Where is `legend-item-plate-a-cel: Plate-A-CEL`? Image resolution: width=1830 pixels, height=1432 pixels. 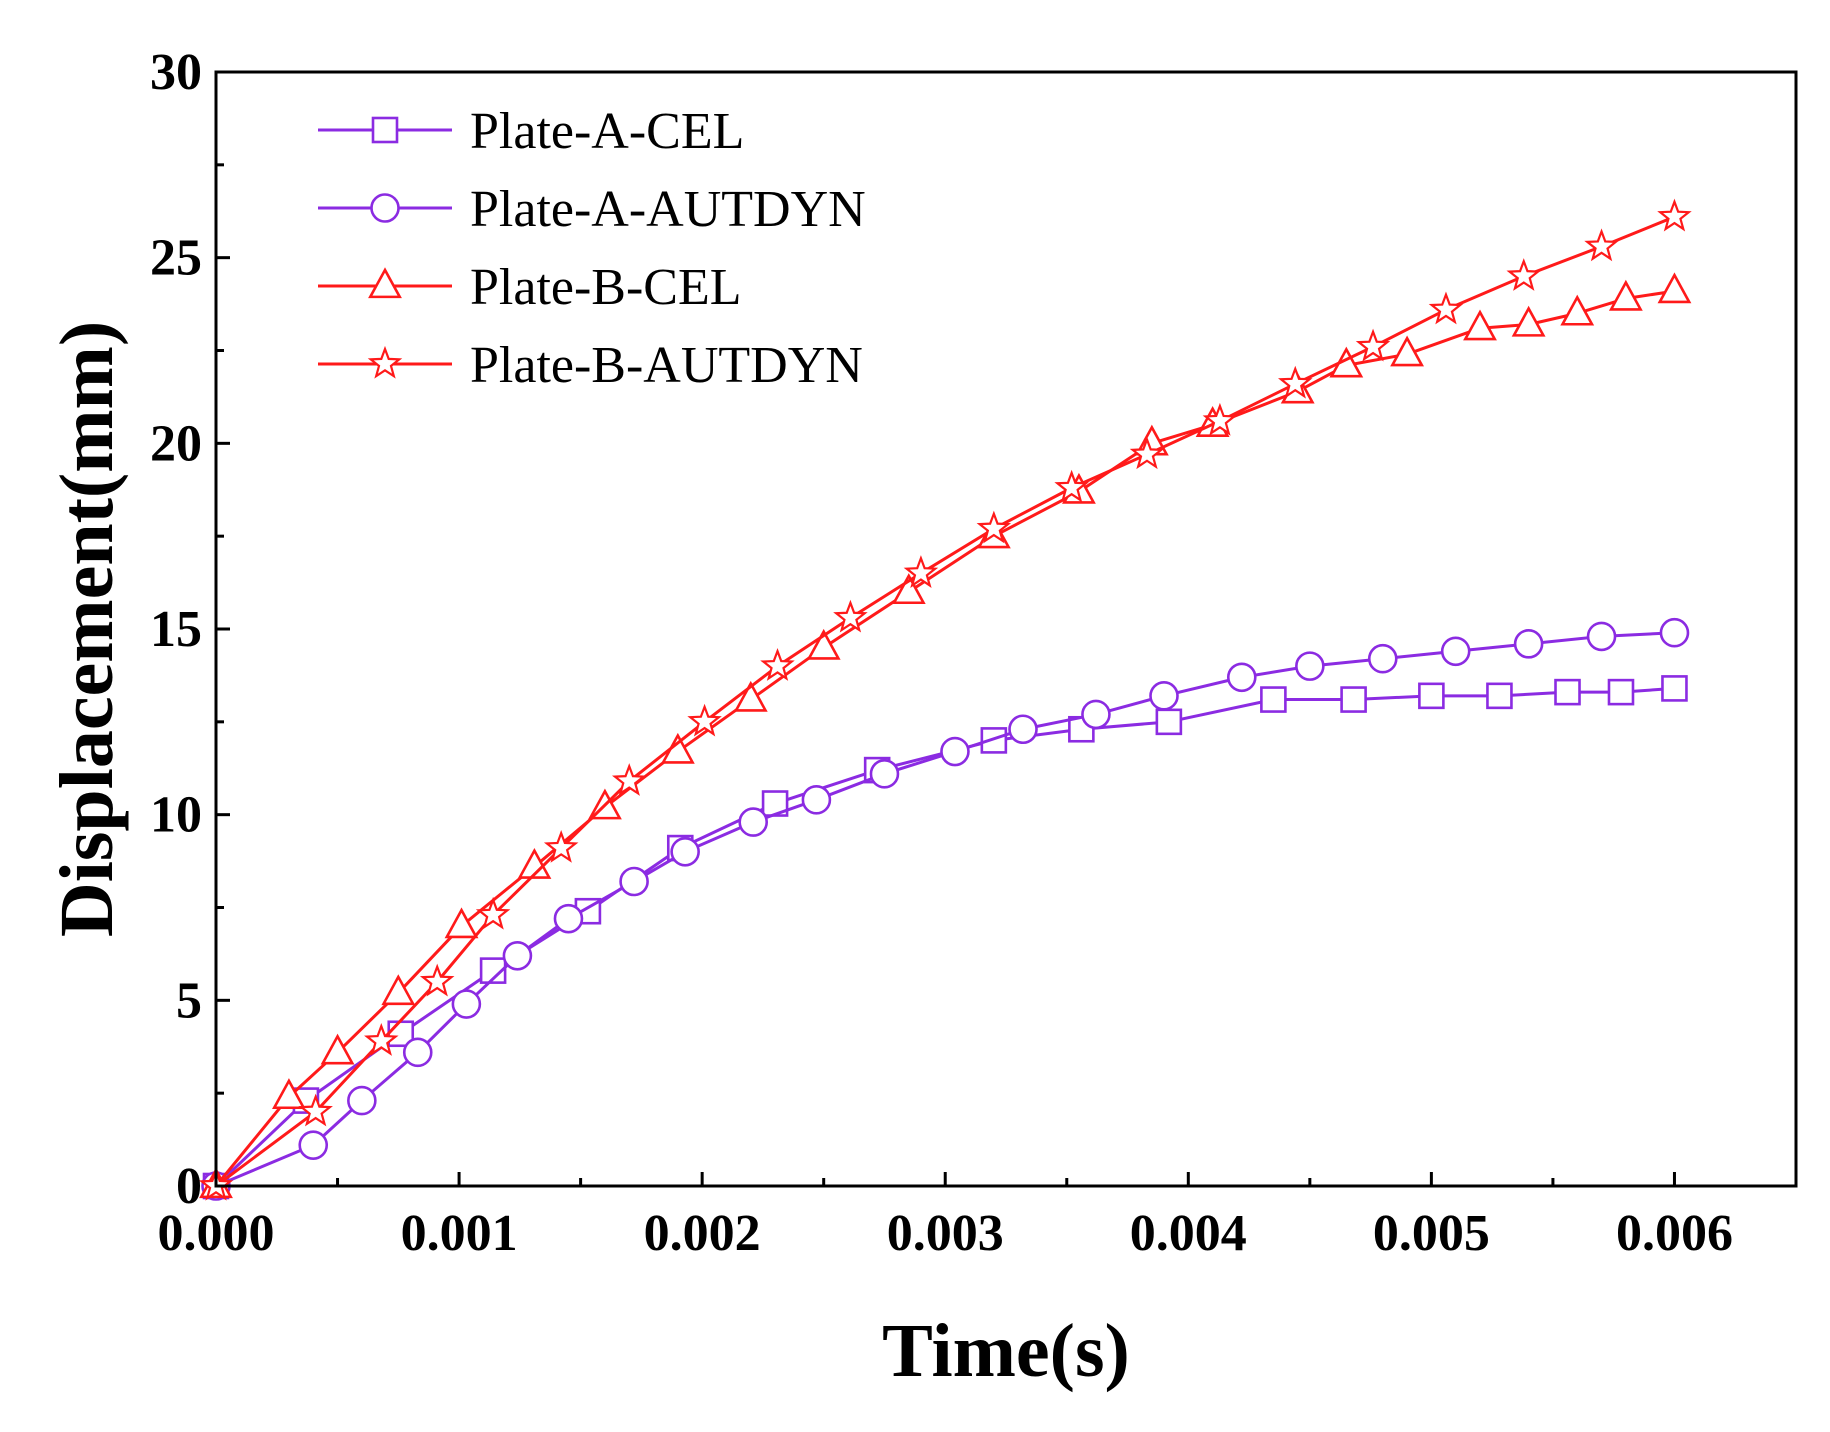 legend-item-plate-a-cel: Plate-A-CEL is located at coordinates (531, 131).